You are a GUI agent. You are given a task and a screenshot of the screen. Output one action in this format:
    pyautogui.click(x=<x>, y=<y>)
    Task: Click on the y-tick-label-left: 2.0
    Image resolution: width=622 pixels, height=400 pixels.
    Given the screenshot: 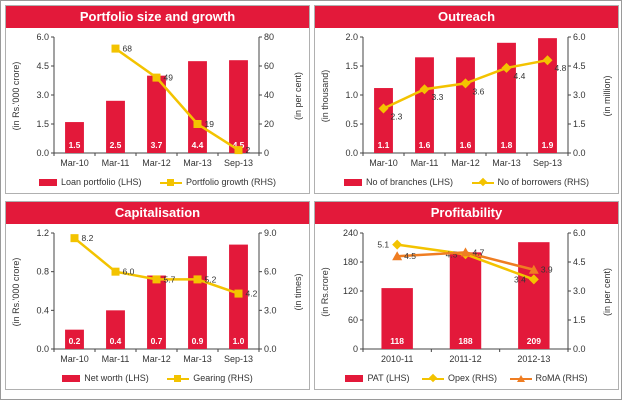 What is the action you would take?
    pyautogui.click(x=351, y=37)
    